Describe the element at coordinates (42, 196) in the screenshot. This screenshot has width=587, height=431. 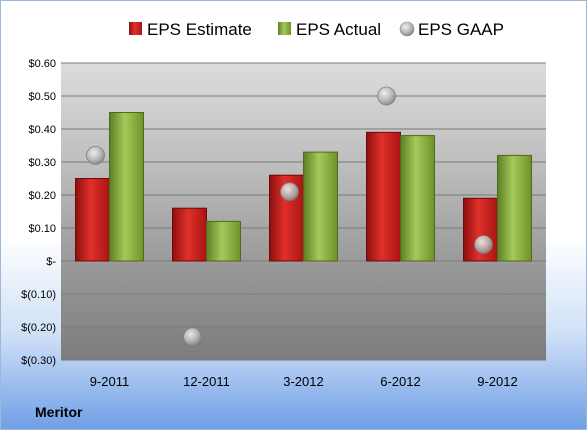
I see `y-tick-label: $0.20` at that location.